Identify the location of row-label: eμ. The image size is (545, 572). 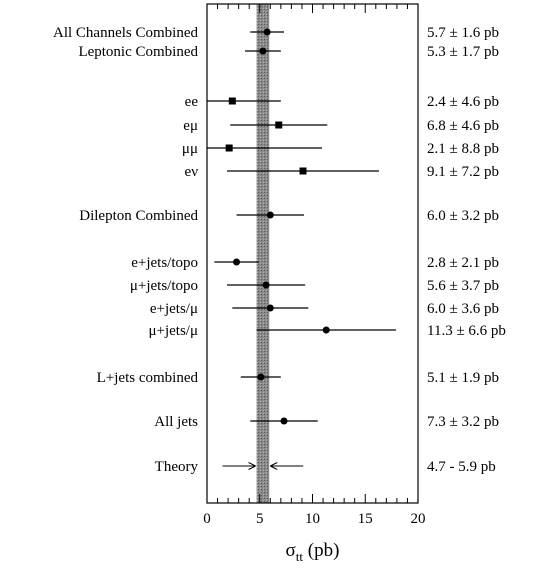
(190, 126).